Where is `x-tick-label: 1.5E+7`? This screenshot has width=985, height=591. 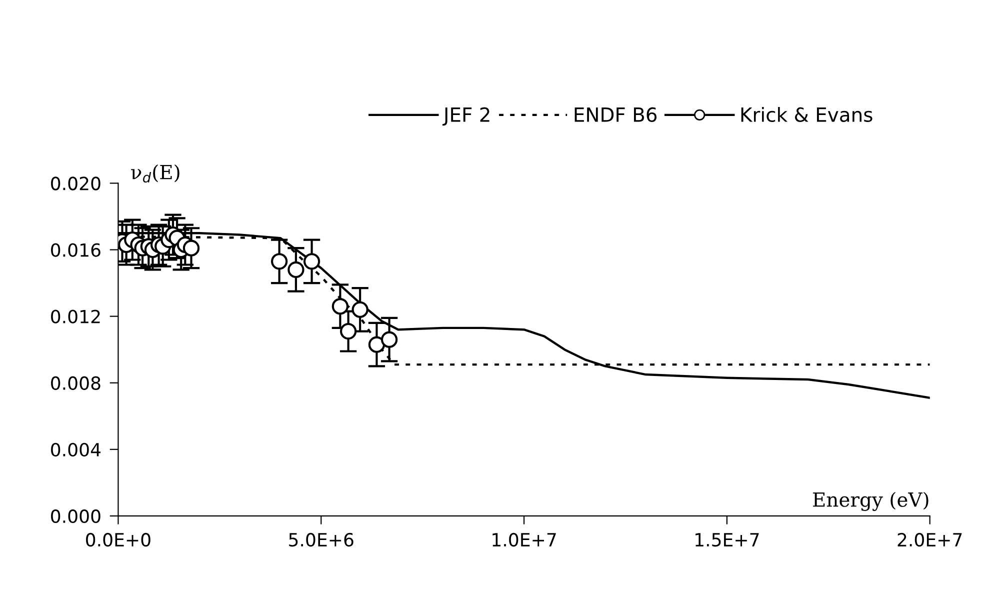
x-tick-label: 1.5E+7 is located at coordinates (727, 540).